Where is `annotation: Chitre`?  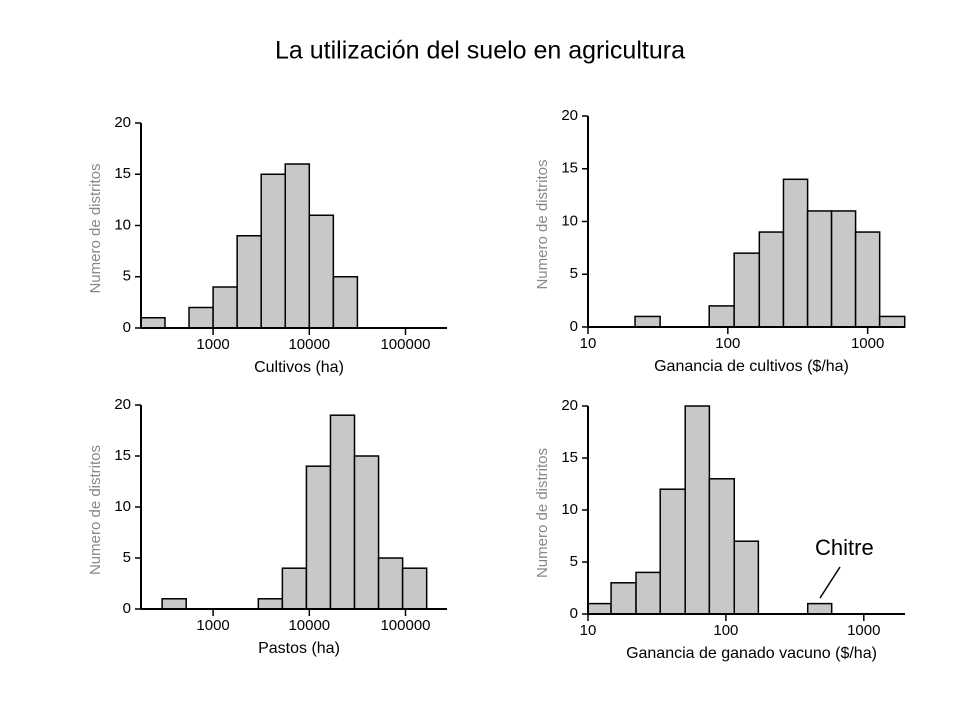
annotation: Chitre is located at coordinates (844, 547).